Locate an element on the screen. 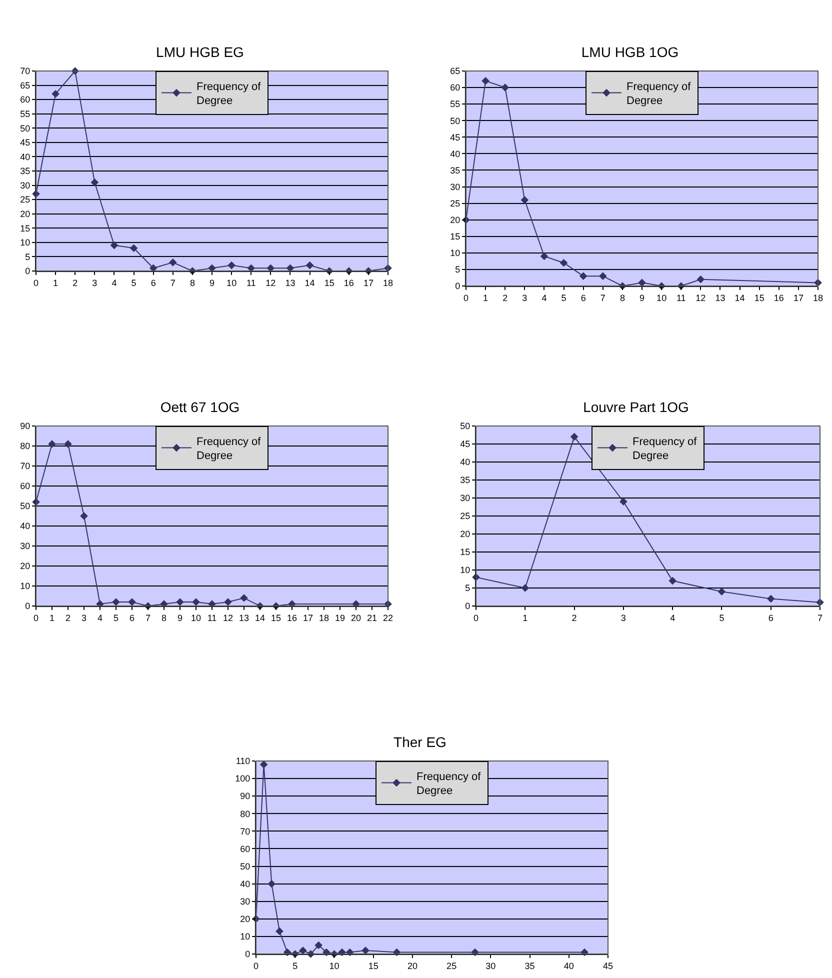  y-tick-label: 55 is located at coordinates (455, 104).